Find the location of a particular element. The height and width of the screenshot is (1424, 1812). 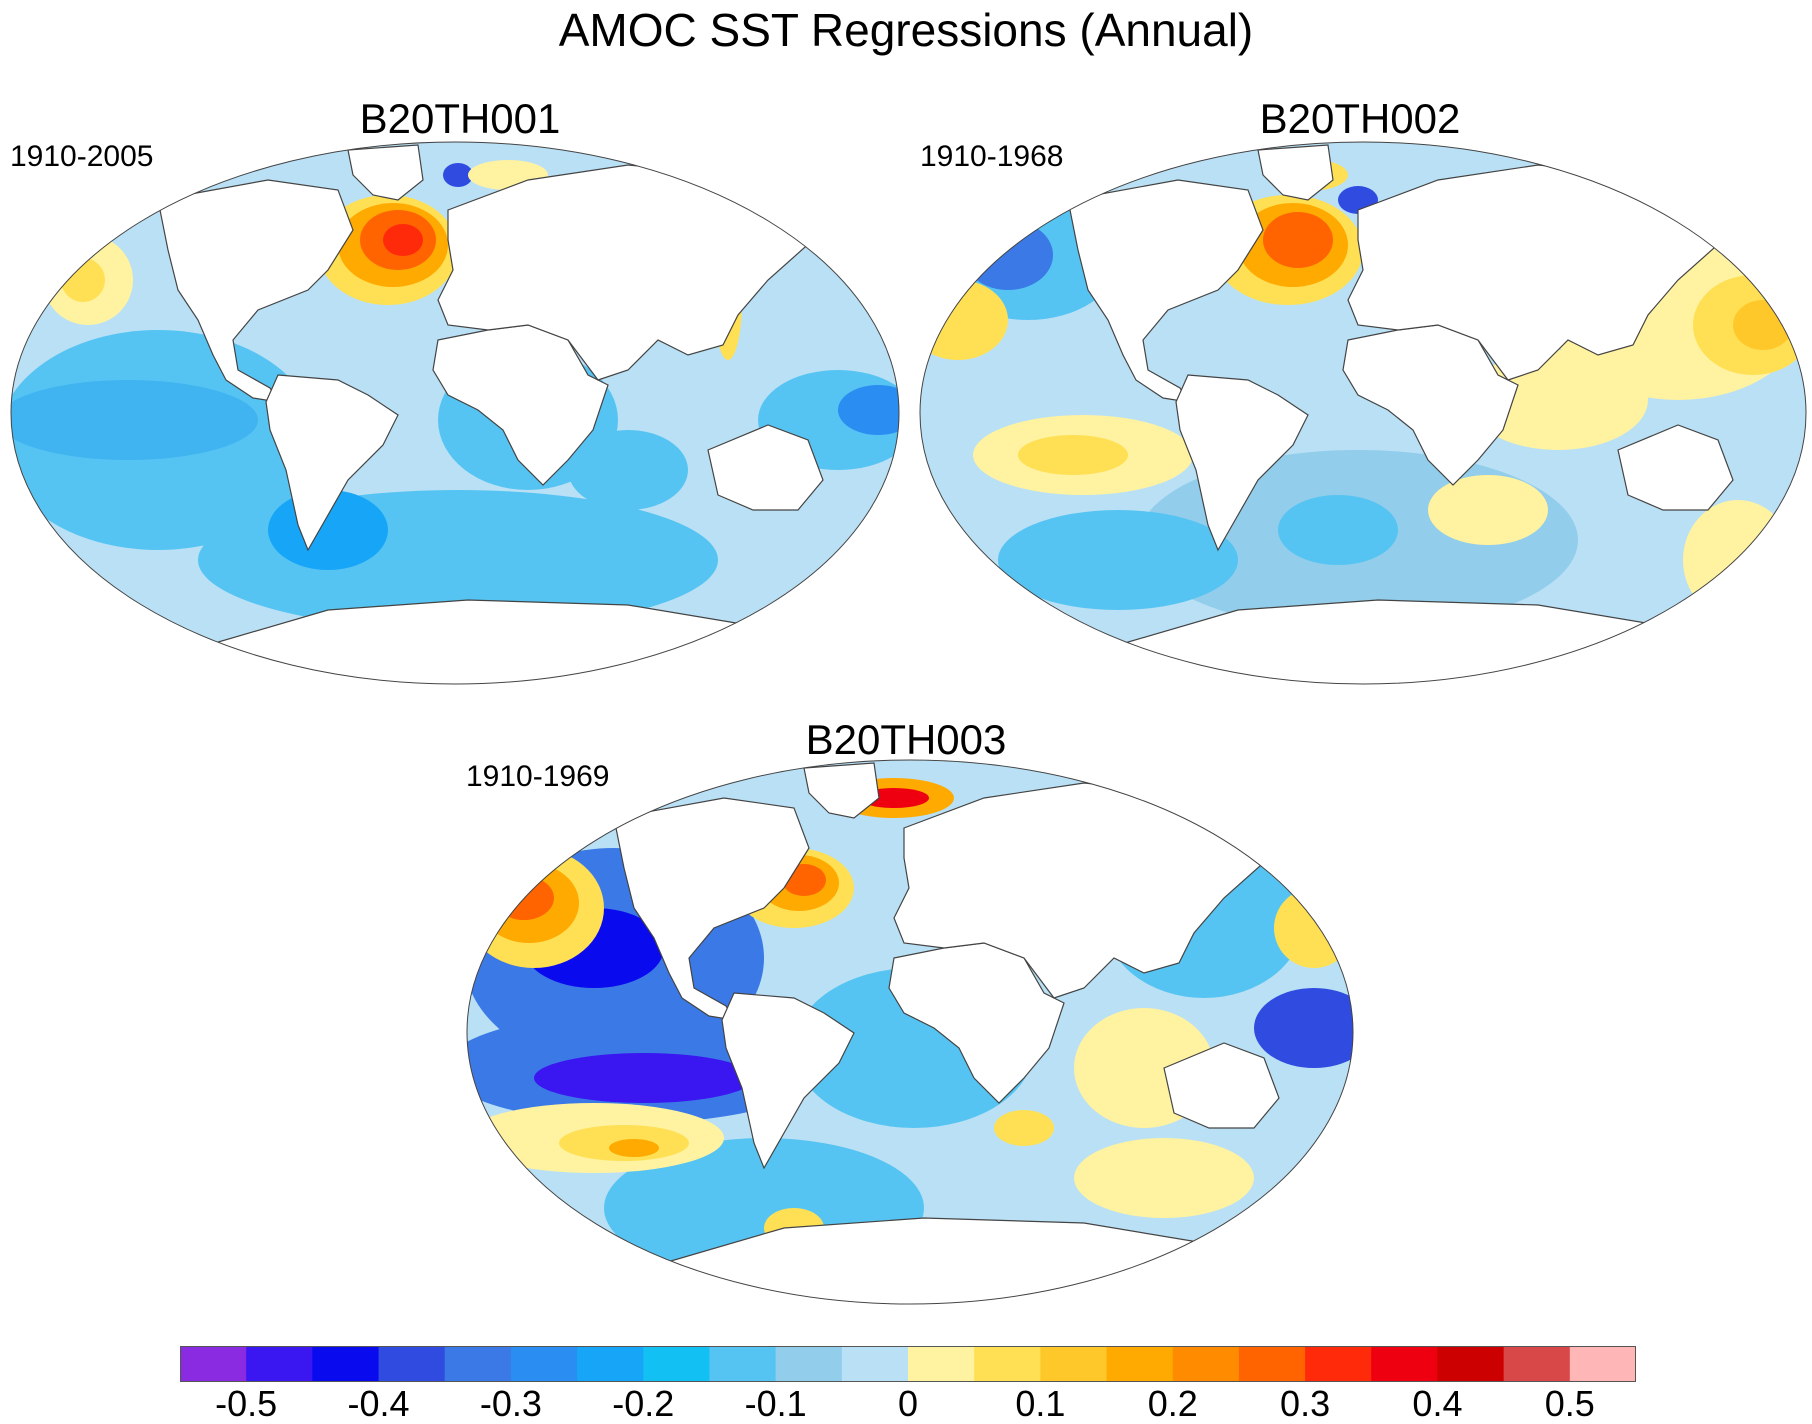

colorbar-label: 0 is located at coordinates (908, 1403).